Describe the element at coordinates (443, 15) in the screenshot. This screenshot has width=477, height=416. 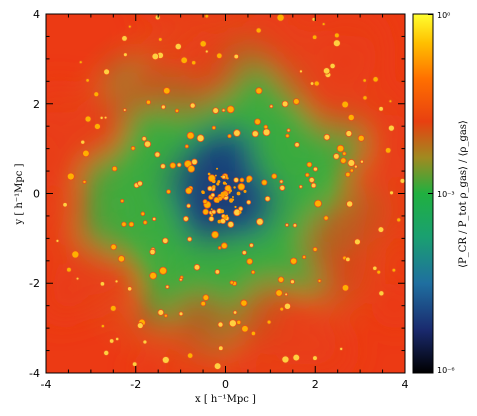
I see `colorbar-tick-top: 10⁰` at that location.